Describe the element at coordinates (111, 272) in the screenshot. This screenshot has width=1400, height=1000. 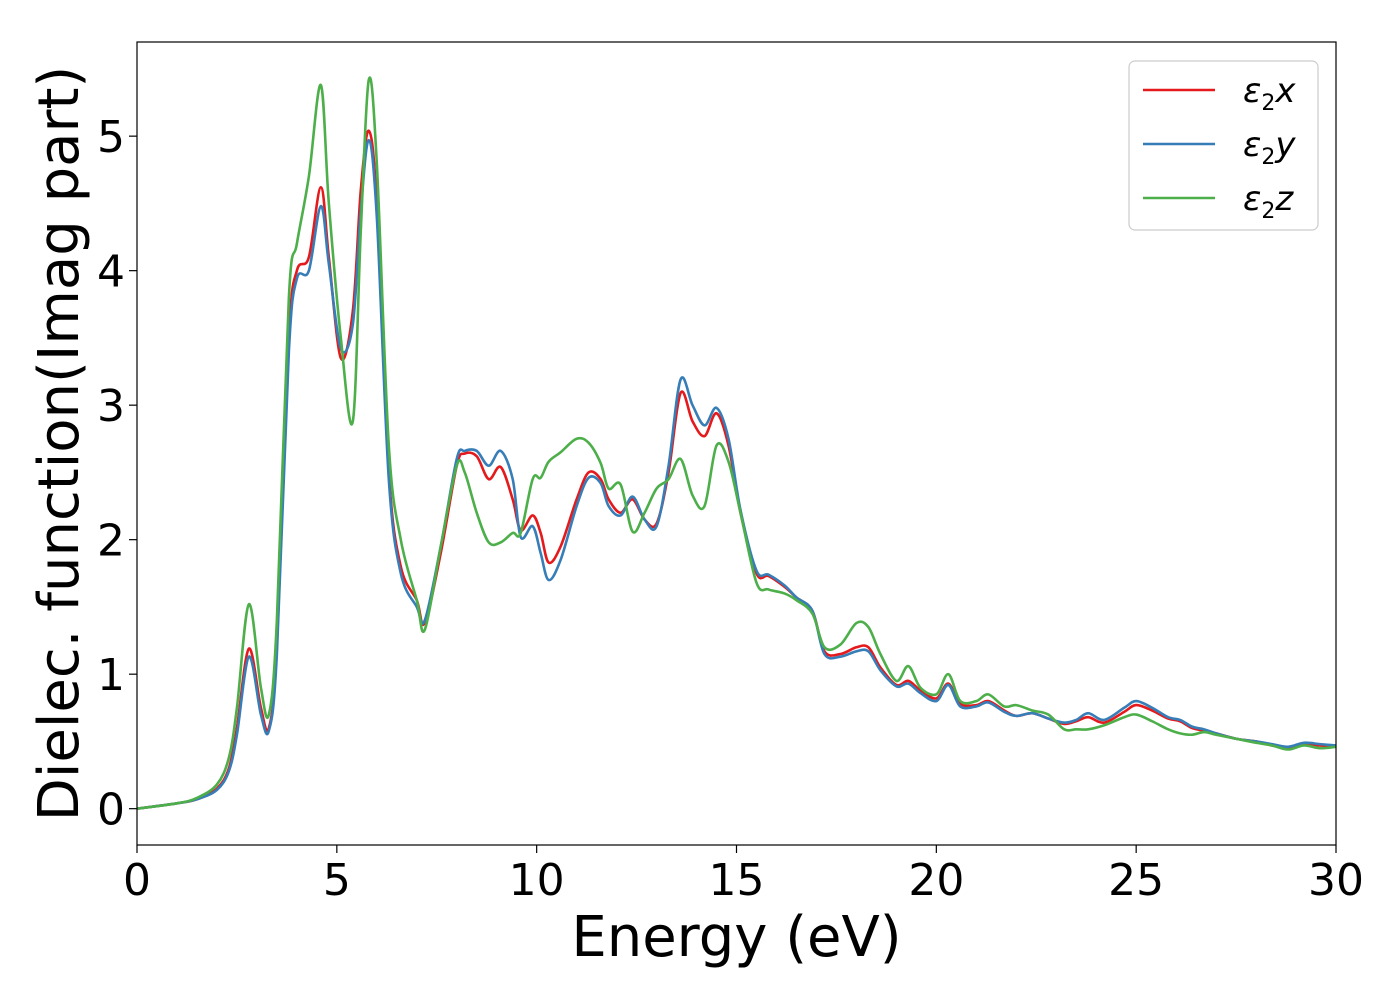
I see `y-tick-label: 4` at that location.